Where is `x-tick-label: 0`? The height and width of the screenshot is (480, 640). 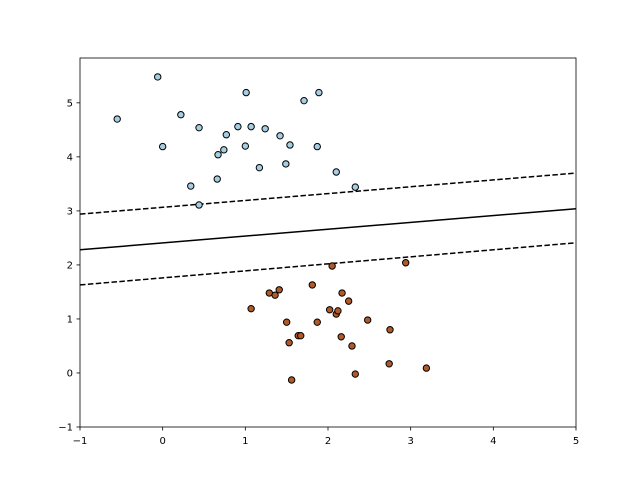 x-tick-label: 0 is located at coordinates (162, 441).